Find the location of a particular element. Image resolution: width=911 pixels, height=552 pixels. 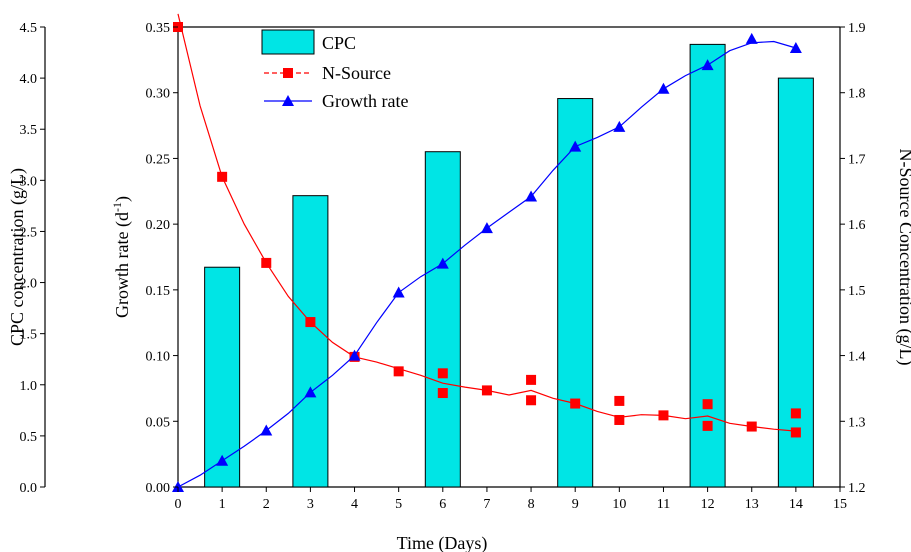

legend-nsource-marker is located at coordinates (288, 73).